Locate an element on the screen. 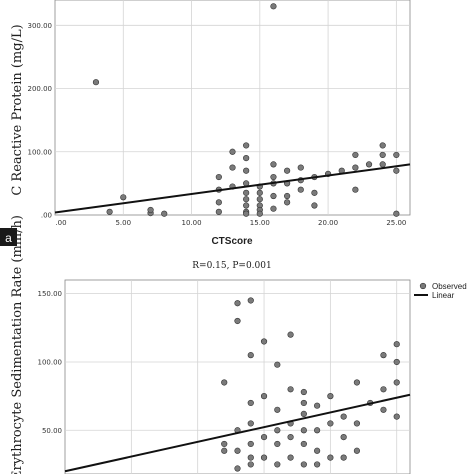 The image size is (474, 474). y-axis-title-a: C Reactive Protein (mg/L) is located at coordinates (17, 109).